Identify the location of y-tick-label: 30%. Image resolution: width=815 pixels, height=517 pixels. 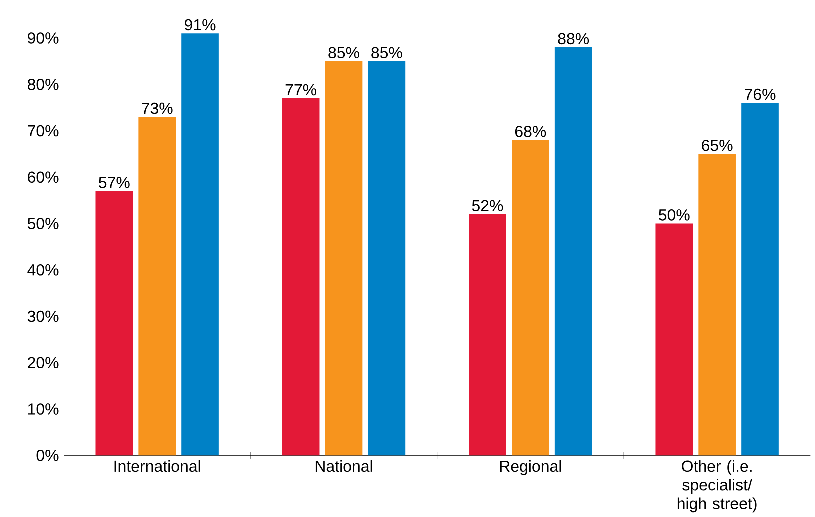
(43, 316).